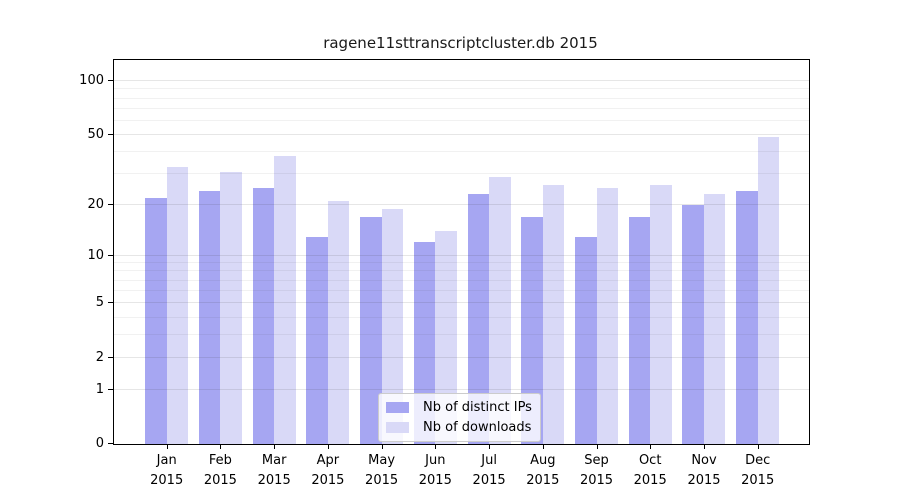  I want to click on x-label-month: Nov, so click(704, 460).